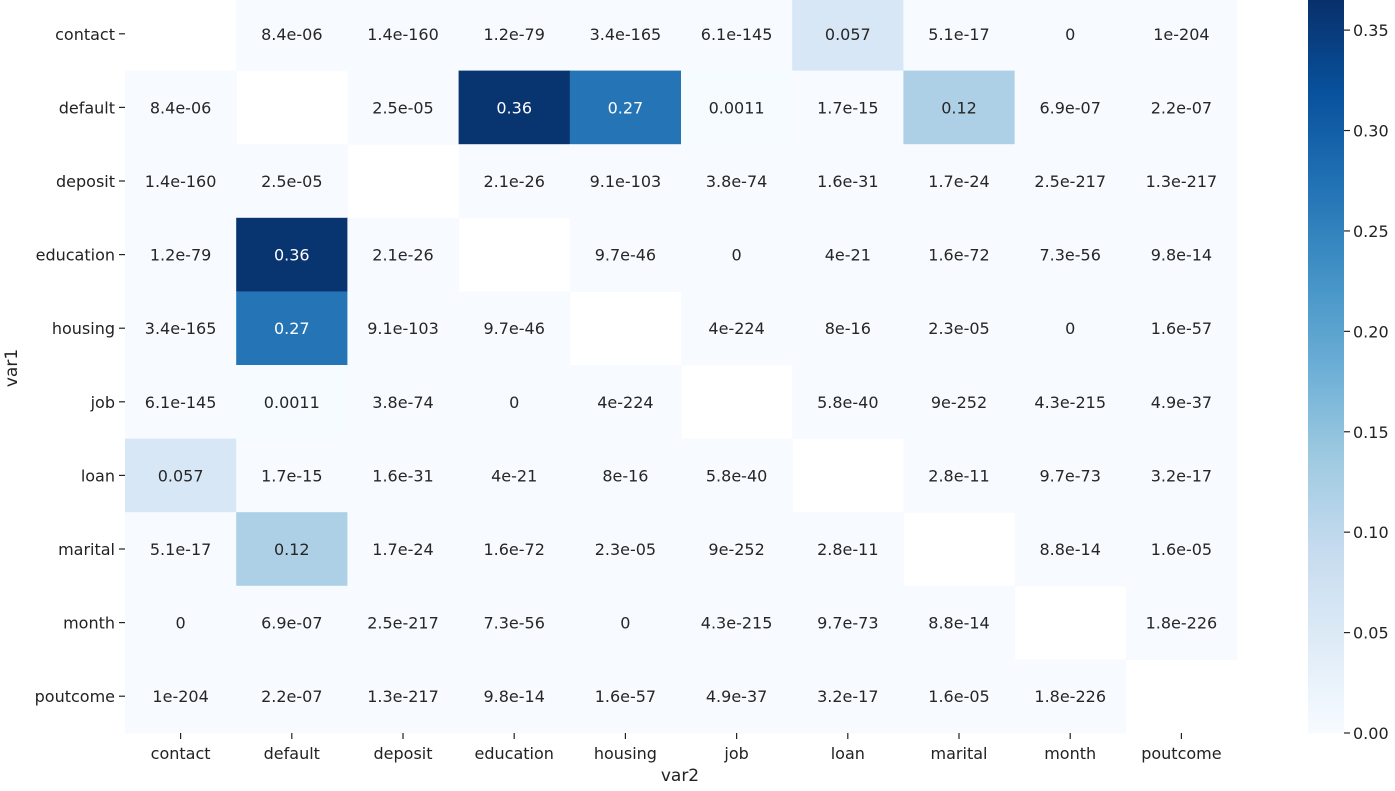 The height and width of the screenshot is (791, 1395). I want to click on colorbar-tick-label: 0.35, so click(1371, 30).